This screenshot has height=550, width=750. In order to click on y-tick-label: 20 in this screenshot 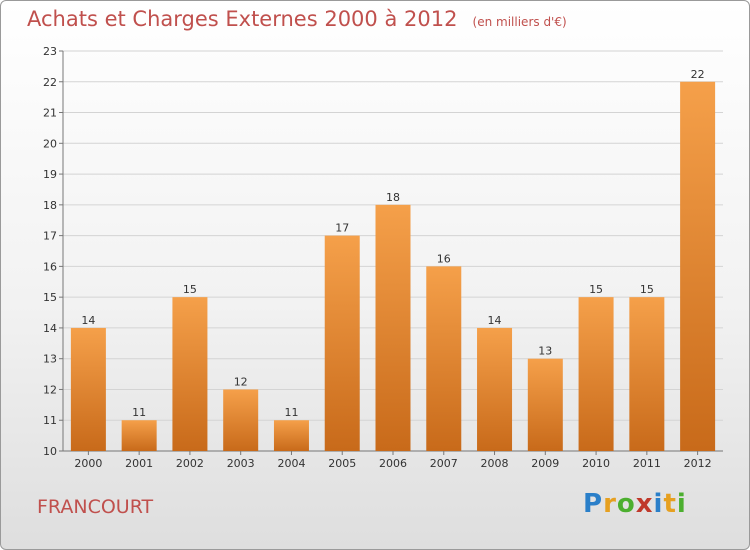, I will do `click(50, 143)`.